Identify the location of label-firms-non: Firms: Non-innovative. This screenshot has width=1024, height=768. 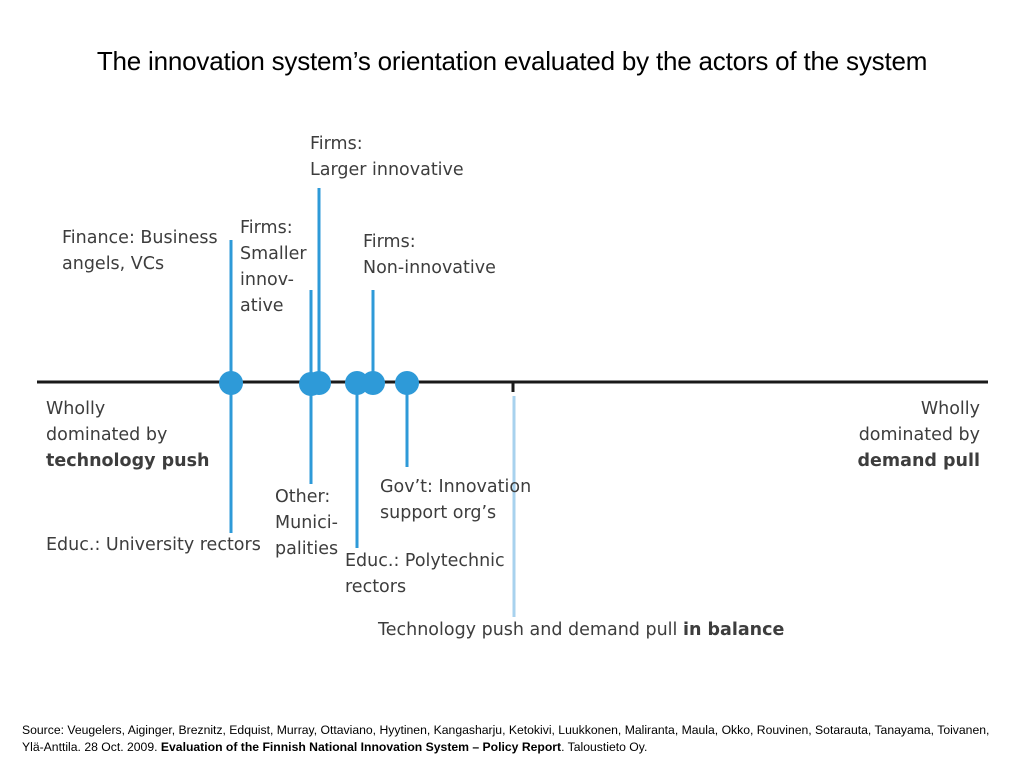
(429, 255).